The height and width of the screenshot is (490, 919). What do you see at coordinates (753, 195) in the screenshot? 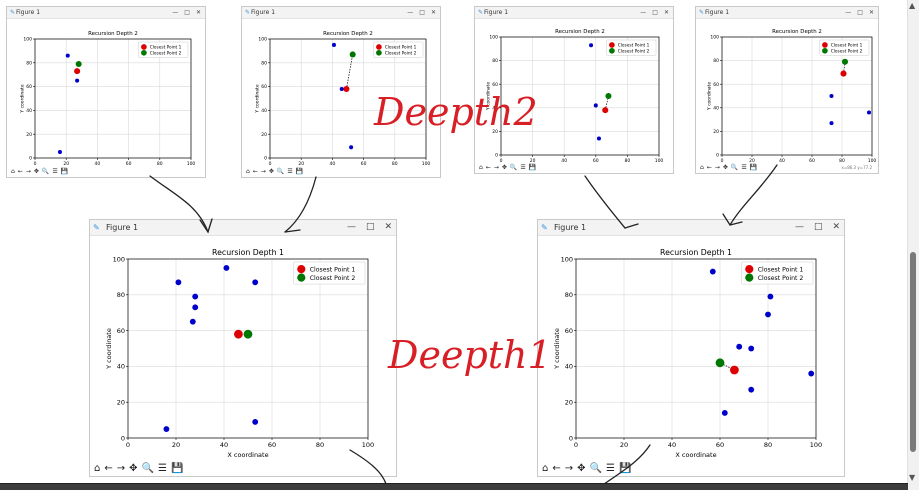
I see `arrow-stroke` at bounding box center [753, 195].